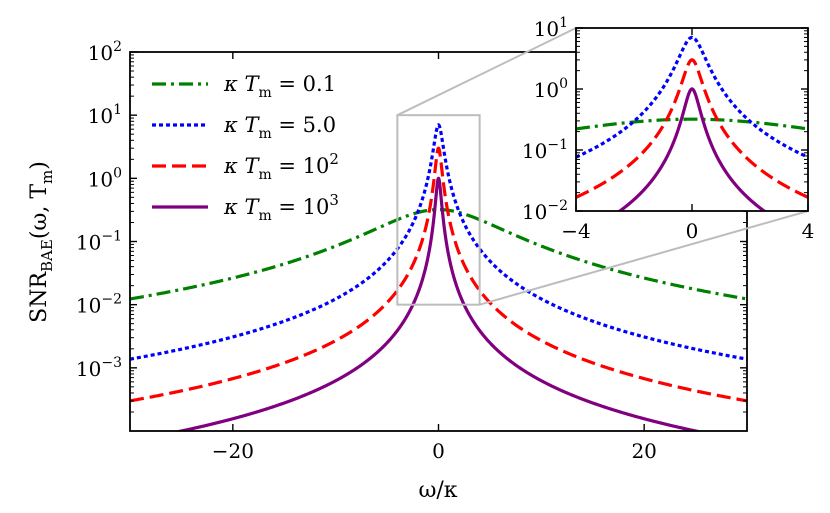 Image resolution: width=830 pixels, height=513 pixels. Describe the element at coordinates (99, 242) in the screenshot. I see `main-y-tick-label: 10⁻¹` at that location.